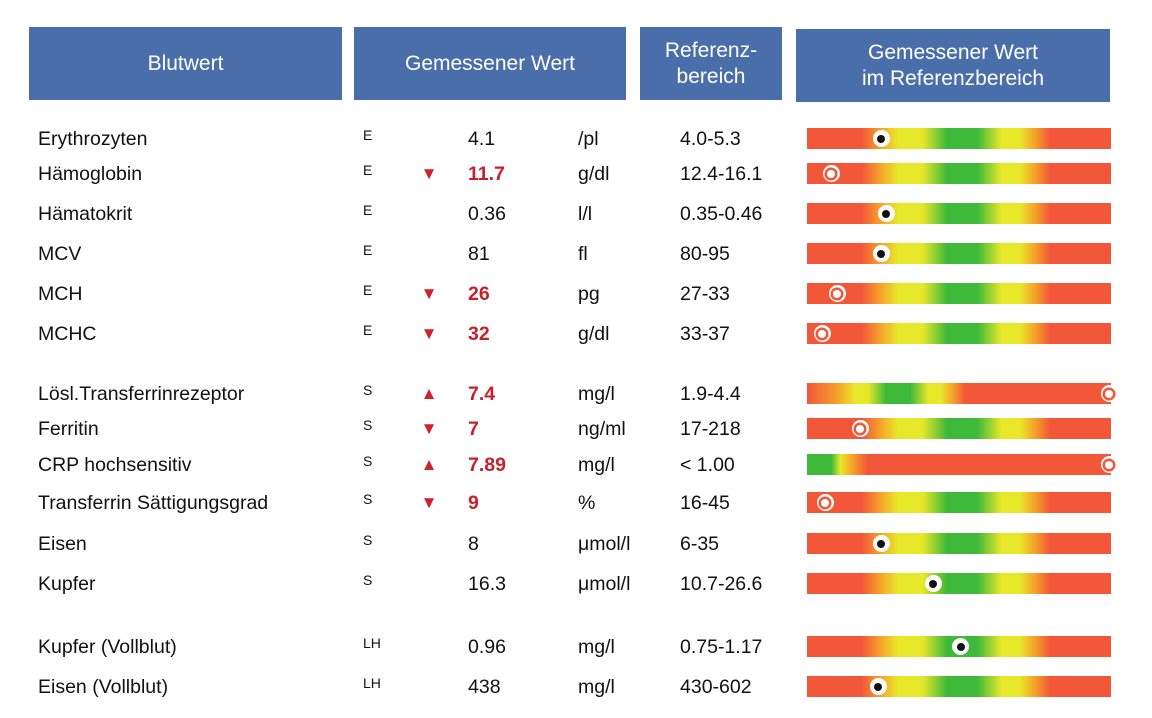  Describe the element at coordinates (103, 687) in the screenshot. I see `blood-value-name: Eisen (Vollblut)` at that location.